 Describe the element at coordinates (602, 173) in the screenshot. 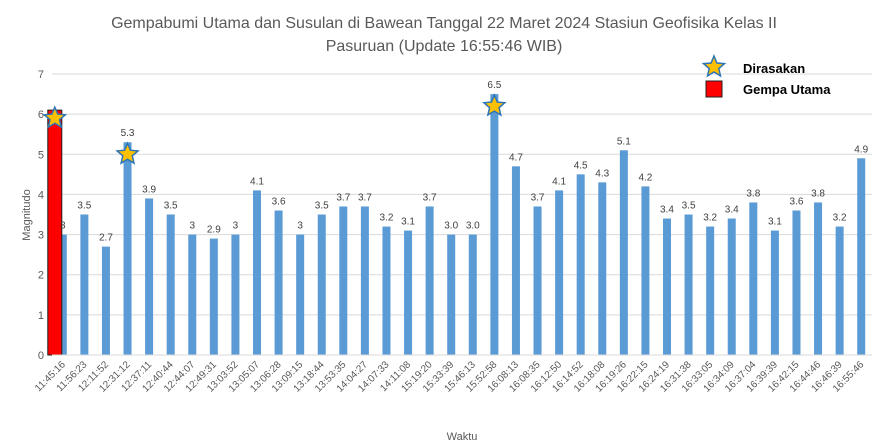

I see `bar-value-label: 4.3` at that location.